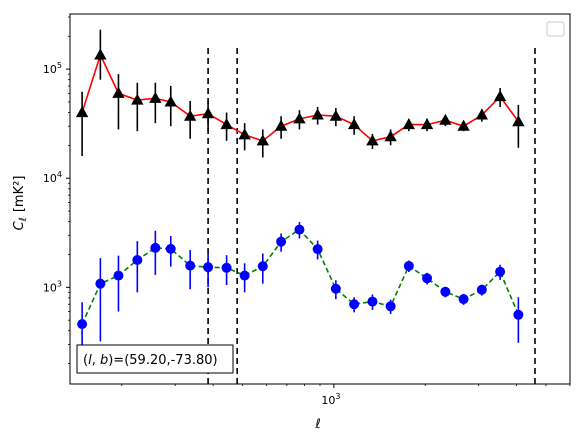 The width and height of the screenshot is (580, 441). I want to click on annotation: (l, b)=(59.20,-73.80), so click(155, 359).